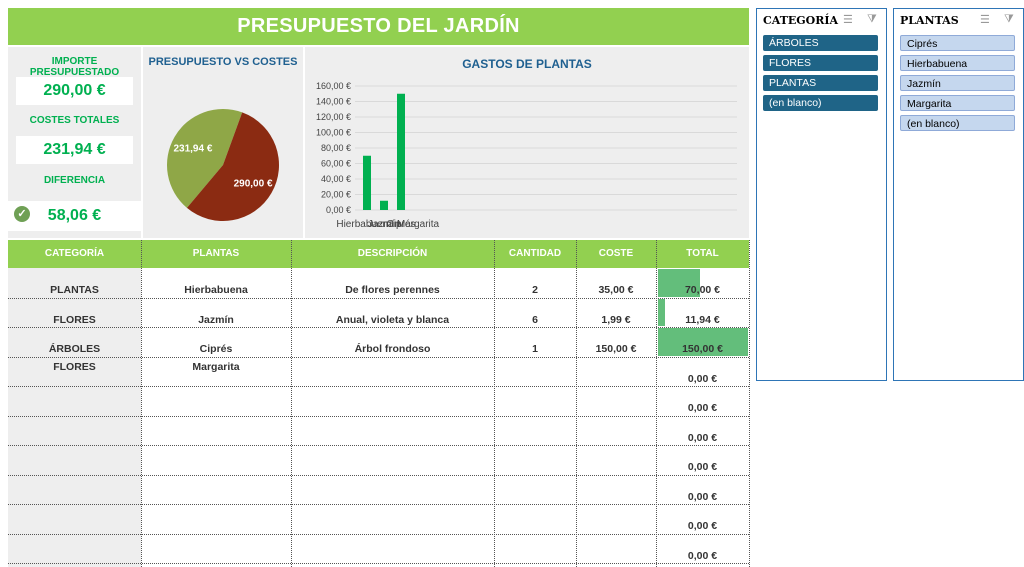 This screenshot has width=1024, height=567. What do you see at coordinates (333, 133) in the screenshot?
I see `y-tick-label: 100,00 €` at bounding box center [333, 133].